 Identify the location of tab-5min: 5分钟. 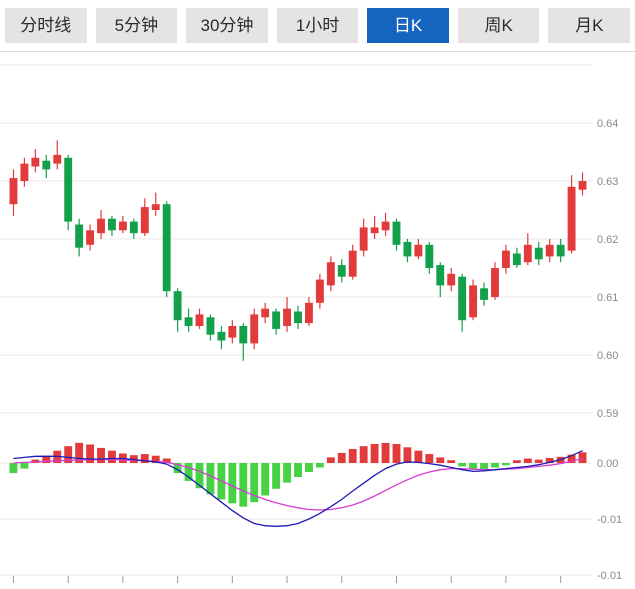
(136, 25).